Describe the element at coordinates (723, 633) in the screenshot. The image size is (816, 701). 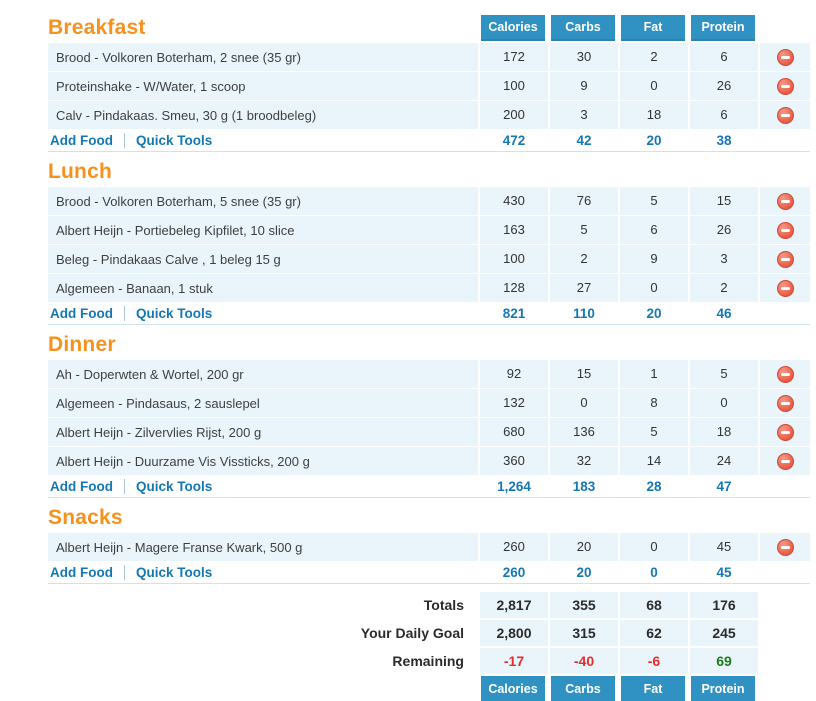
I see `summary-protein: 245` at that location.